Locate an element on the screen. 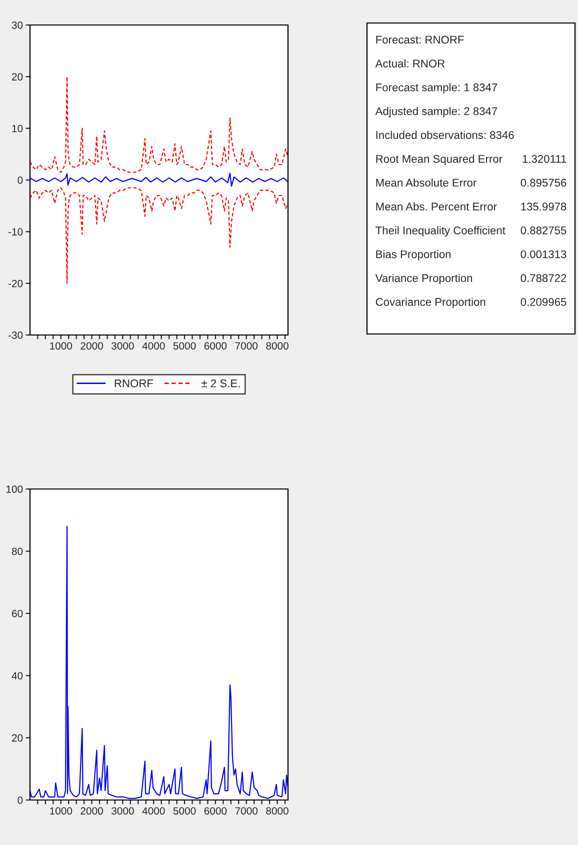  text: Actual: RNOR is located at coordinates (410, 63).